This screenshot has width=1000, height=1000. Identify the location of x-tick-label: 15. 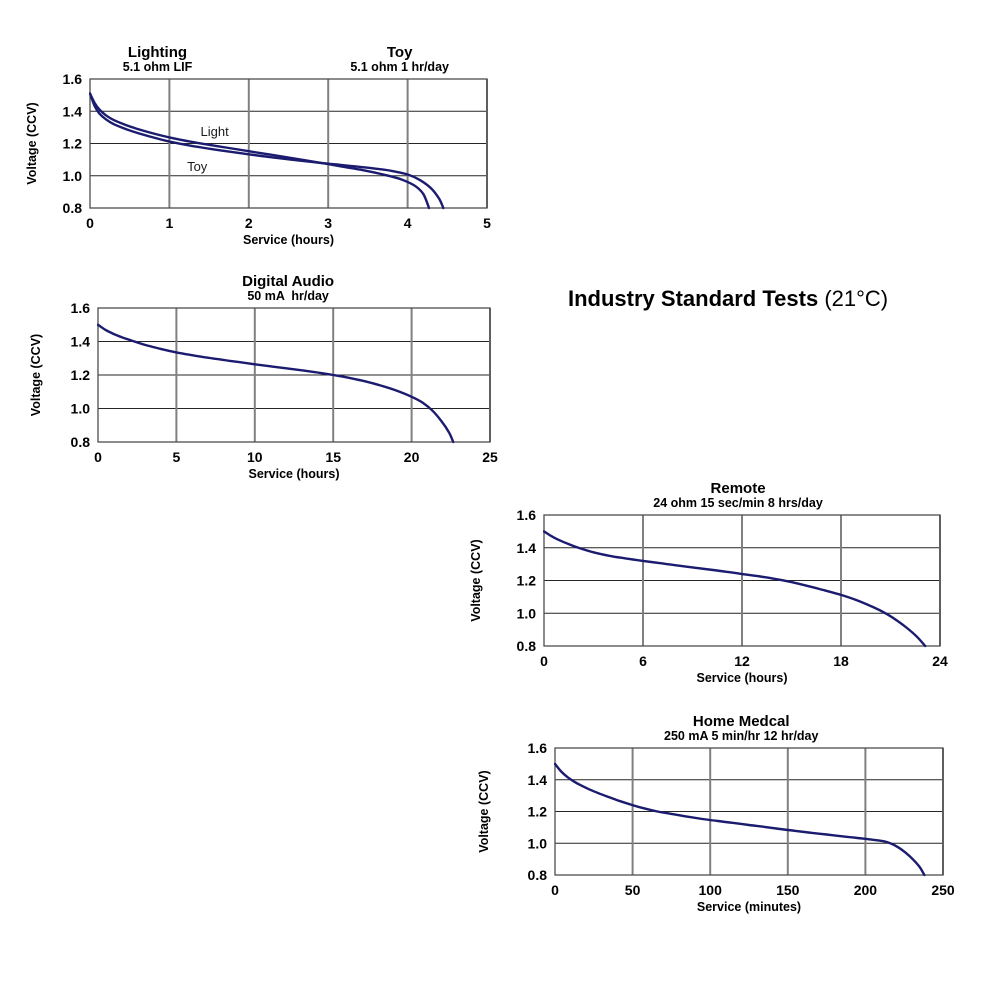
(333, 457).